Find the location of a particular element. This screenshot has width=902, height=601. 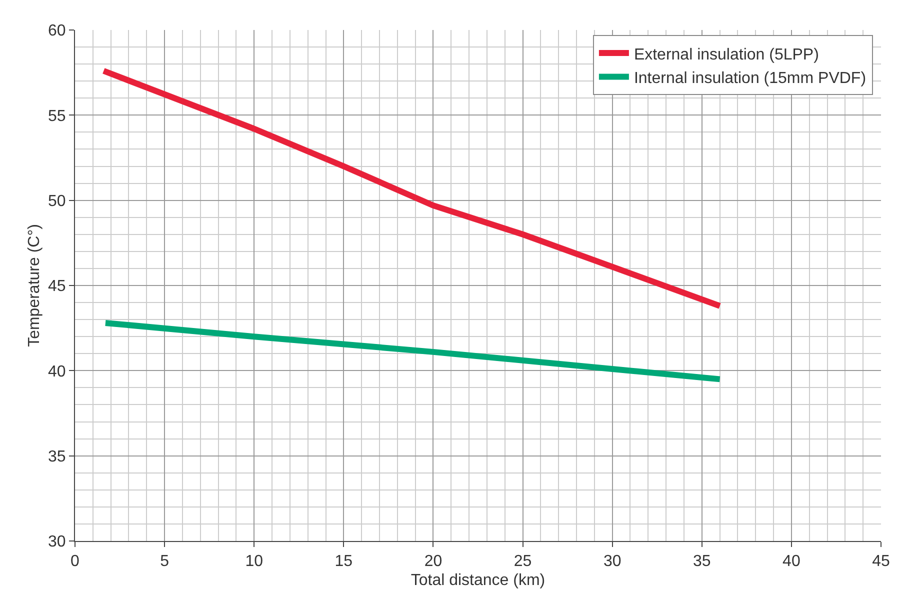

y-tick-label: 45 is located at coordinates (57, 287).